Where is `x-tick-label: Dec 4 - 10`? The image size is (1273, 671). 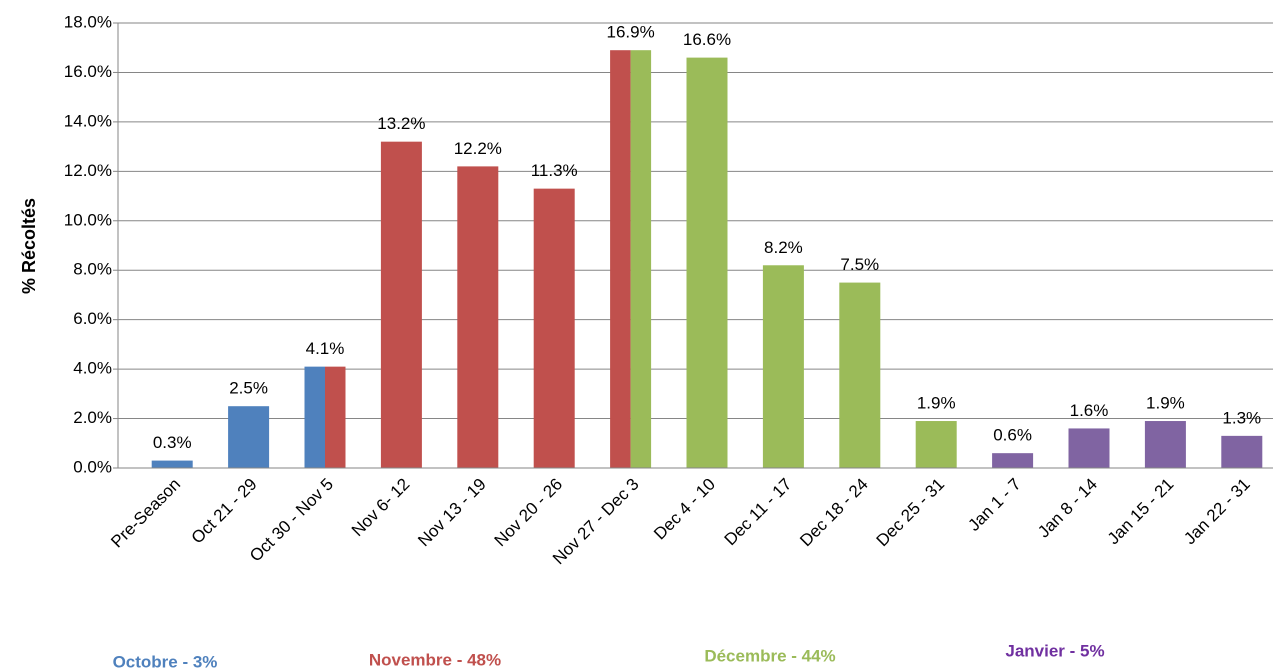 x-tick-label: Dec 4 - 10 is located at coordinates (684, 509).